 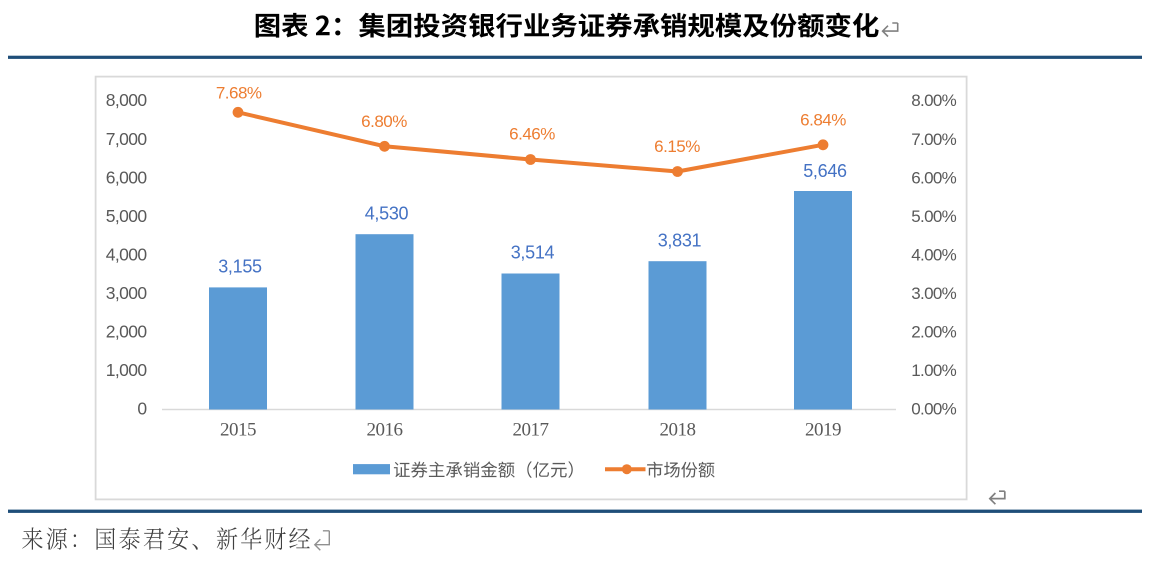 I want to click on svg-text: 2016, so click(x=385, y=429).